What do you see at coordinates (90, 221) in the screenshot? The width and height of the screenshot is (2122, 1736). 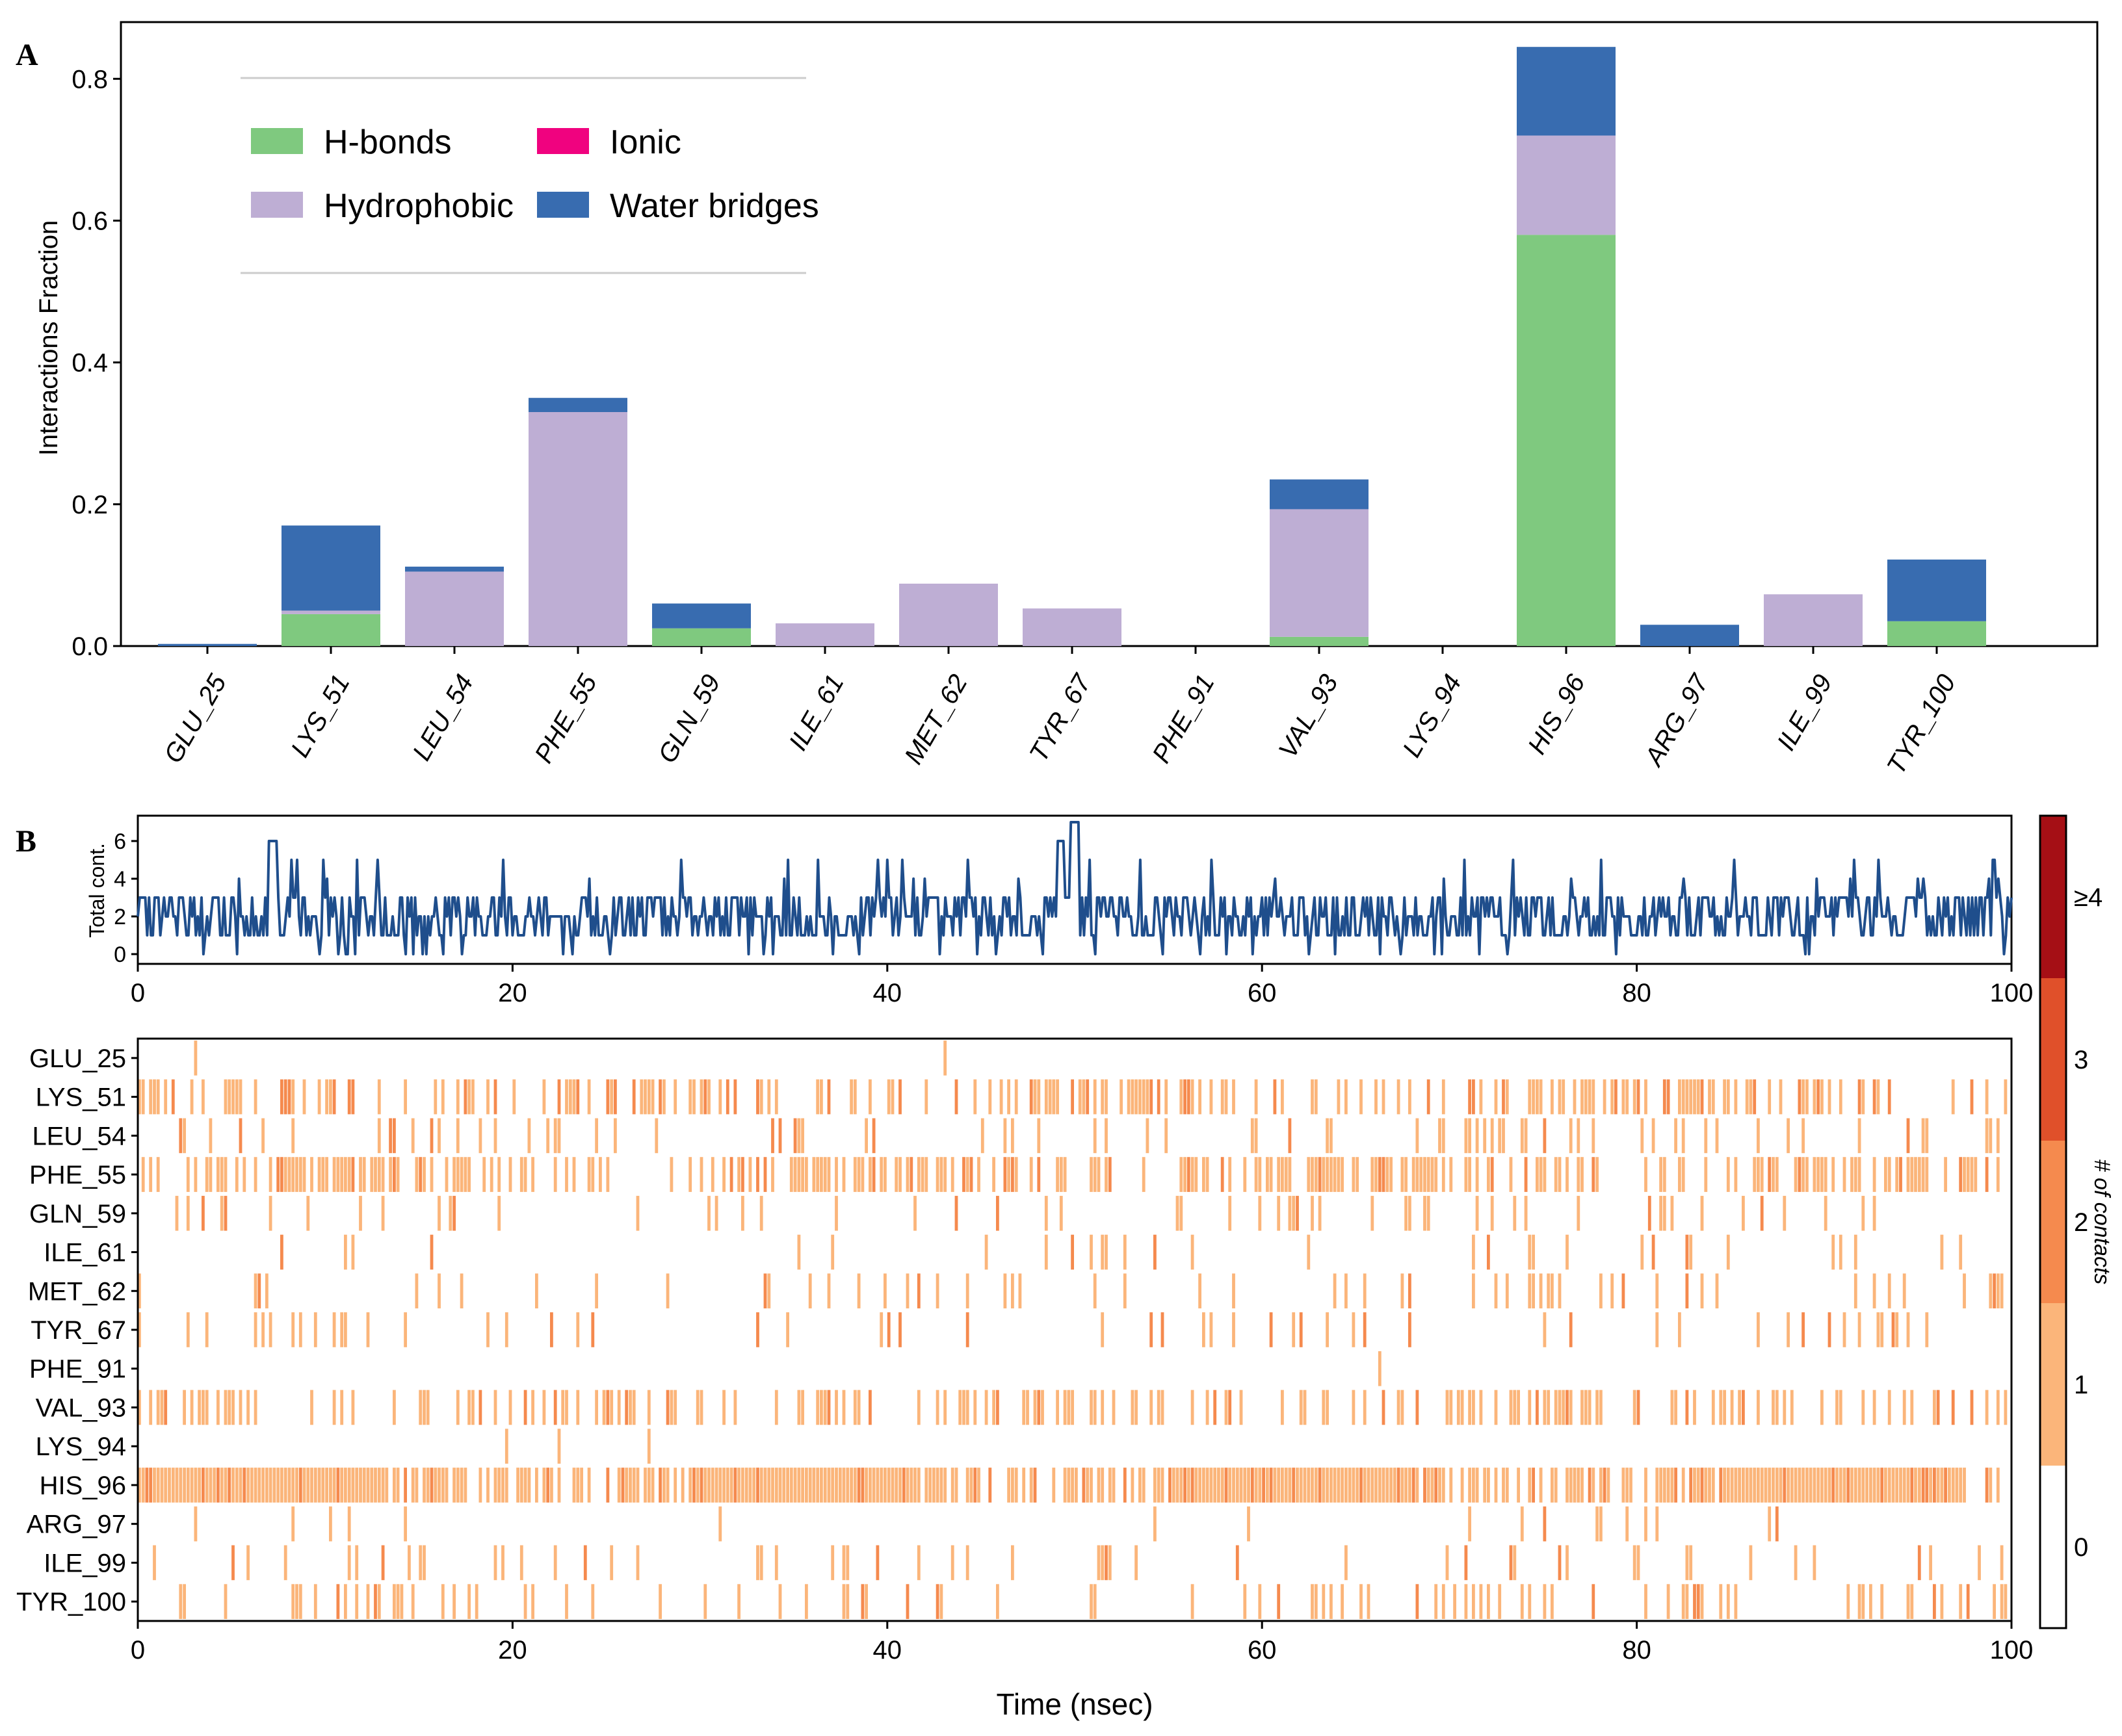 I see `panel-a-y-tick-label: 0.6` at bounding box center [90, 221].